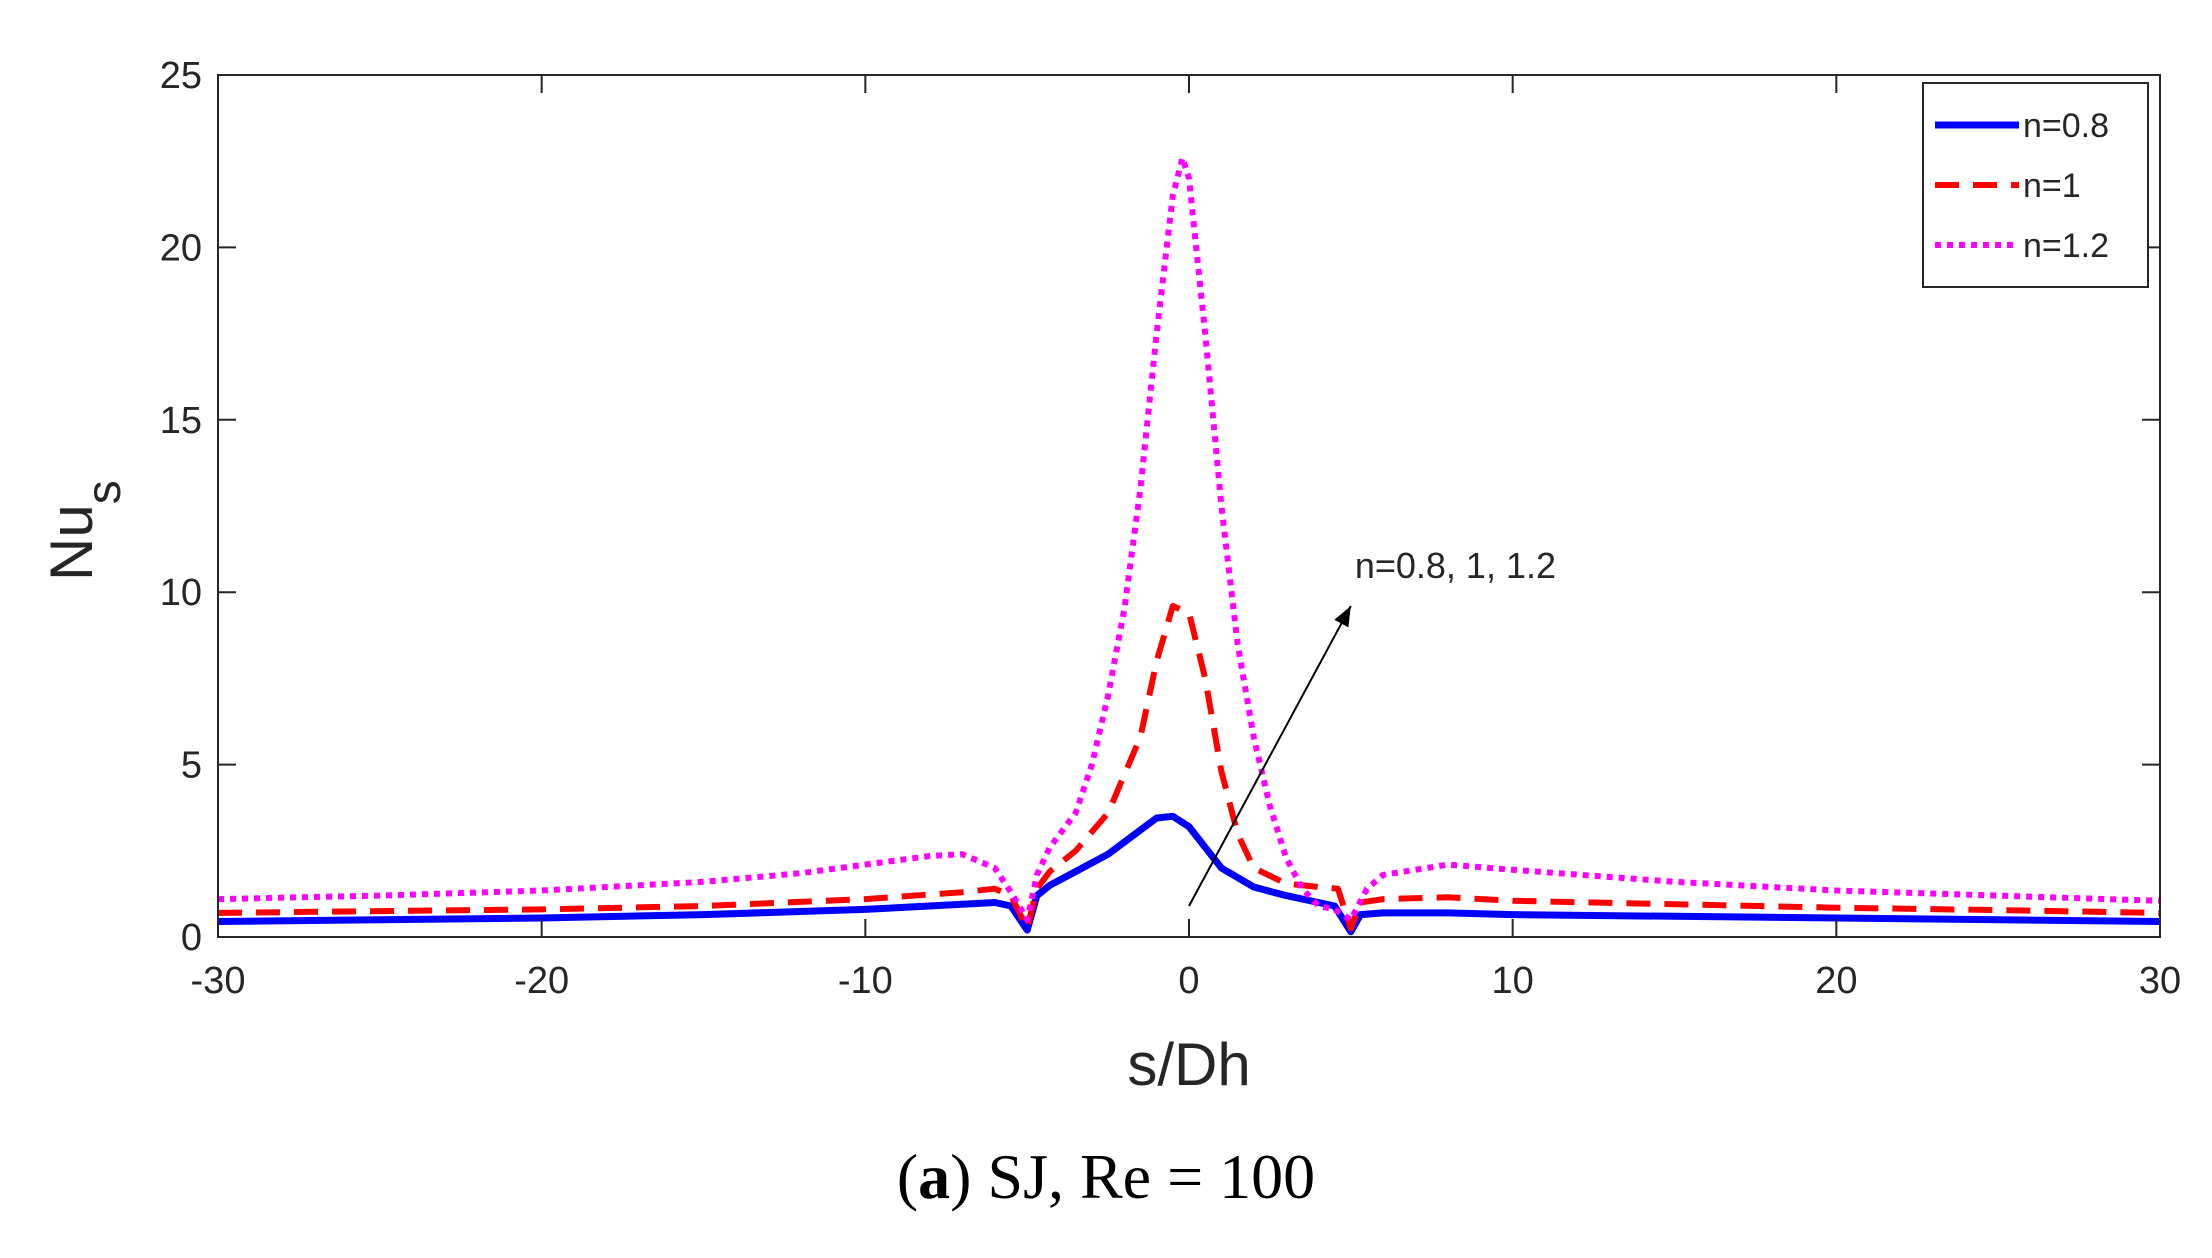 The width and height of the screenshot is (2212, 1258). I want to click on legend-layer: n=0.8 n=1 n=1.2, so click(2035, 185).